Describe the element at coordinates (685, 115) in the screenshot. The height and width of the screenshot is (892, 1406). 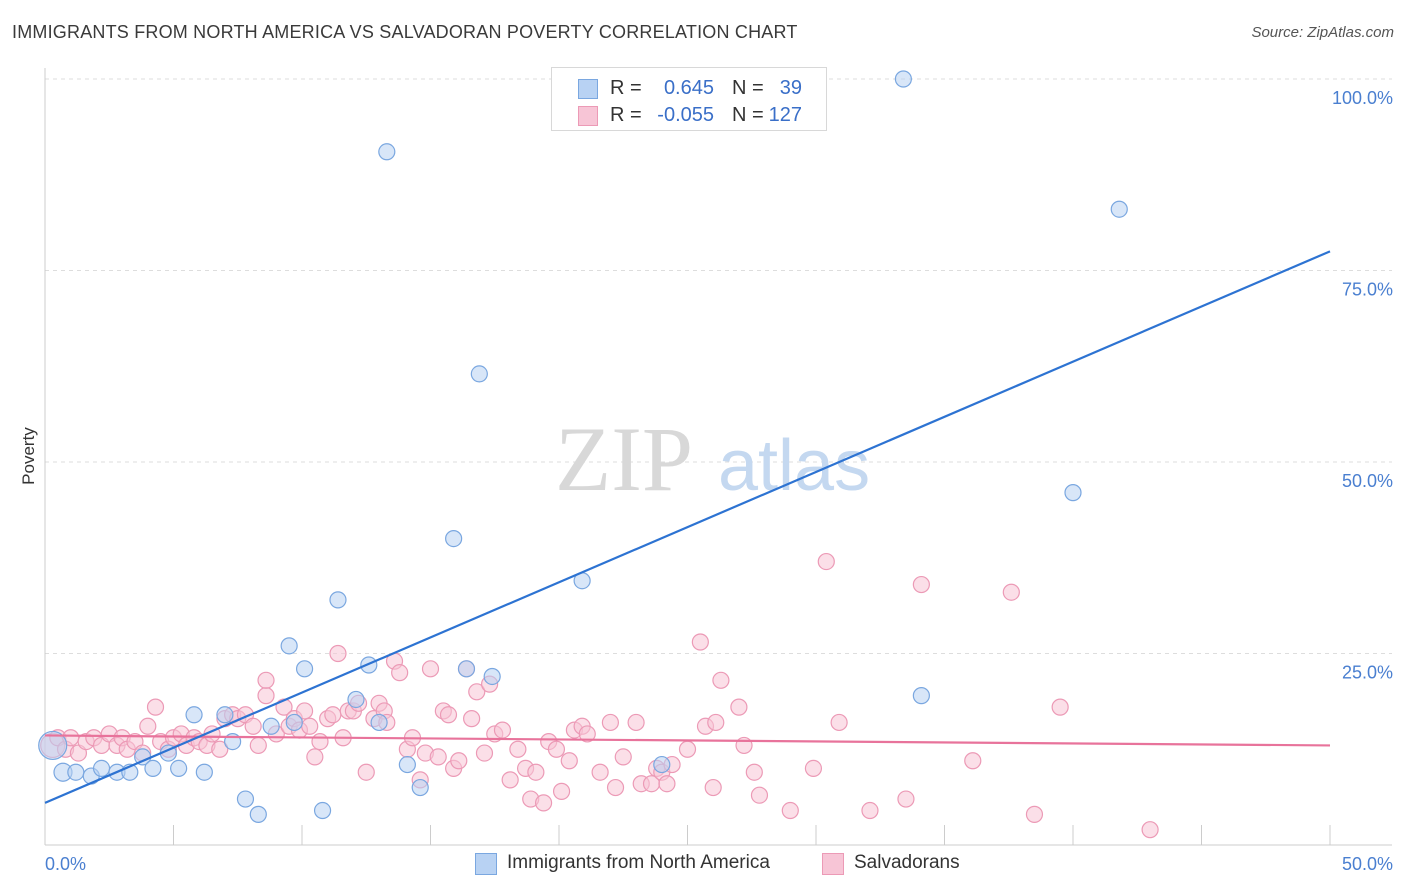
I see `legend-r-value: -0.055` at that location.